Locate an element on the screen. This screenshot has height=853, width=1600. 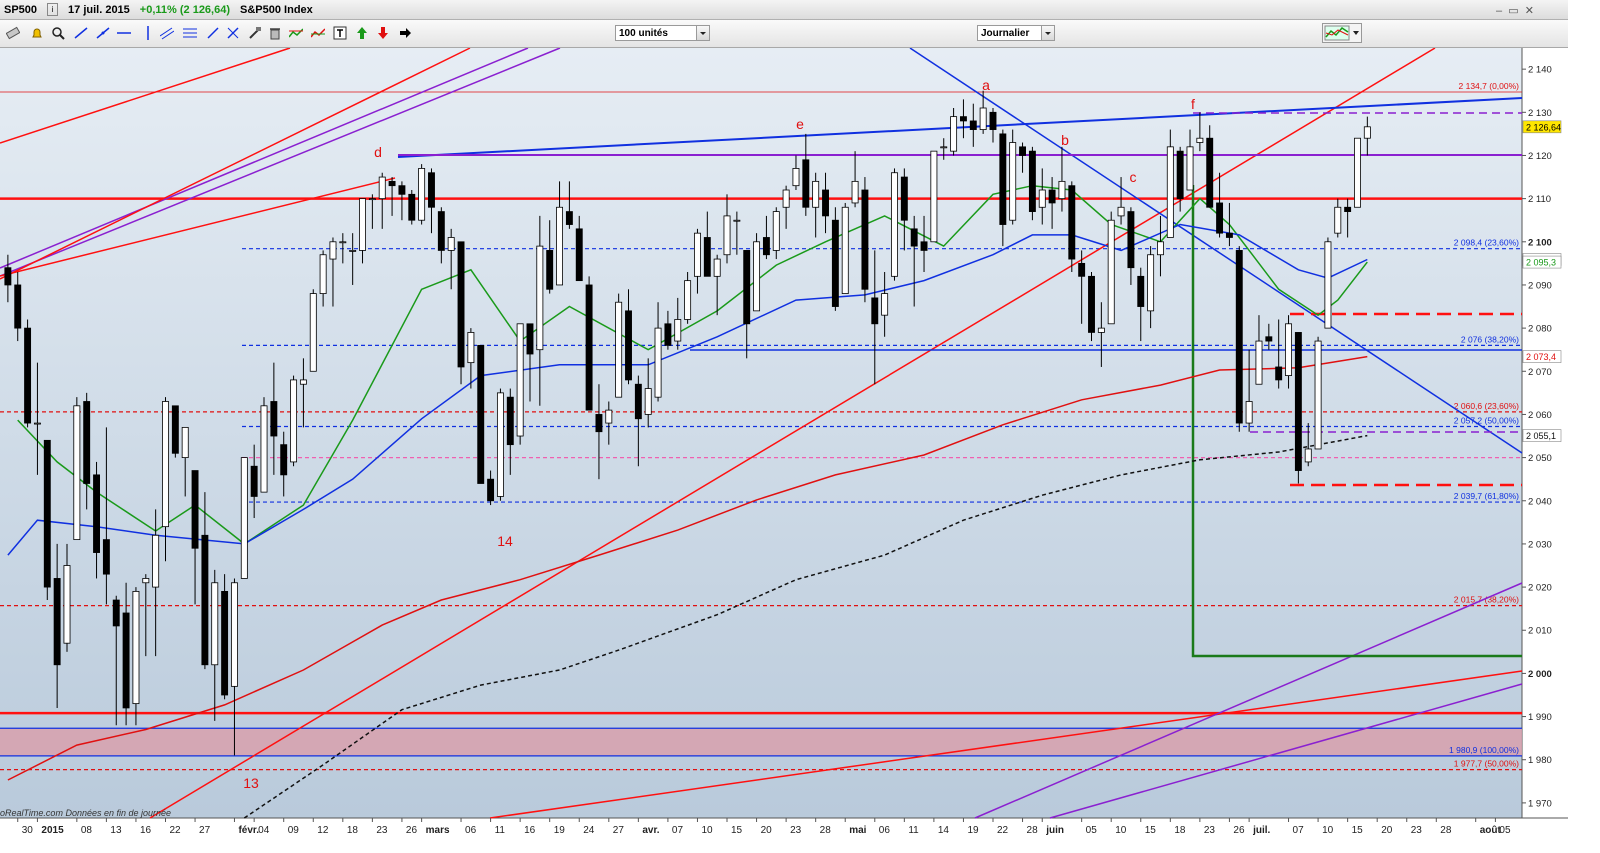
delete-tool is located at coordinates (275, 33).